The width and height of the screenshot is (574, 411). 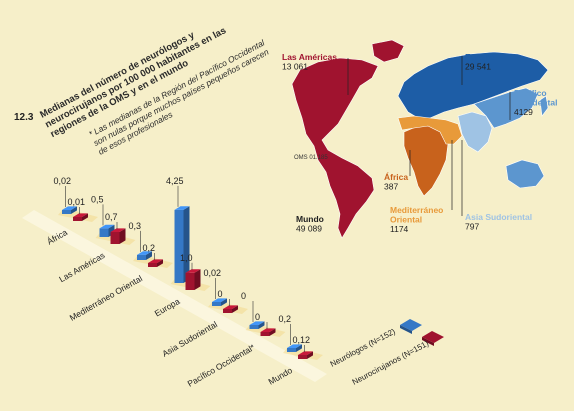 I want to click on map-region-mediterranean, so click(x=430, y=130).